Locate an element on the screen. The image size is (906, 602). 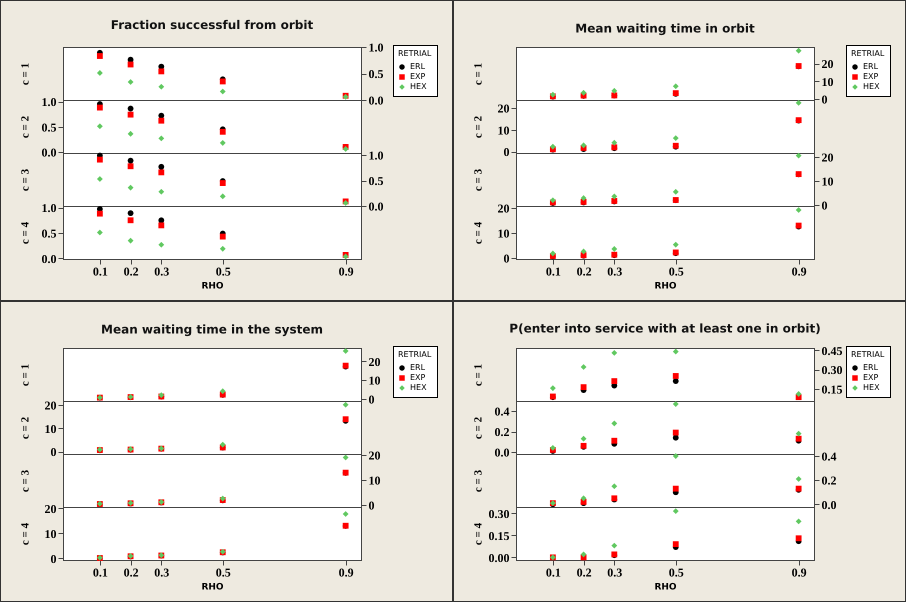
y2-tick-label: 0.15 is located at coordinates (832, 389).